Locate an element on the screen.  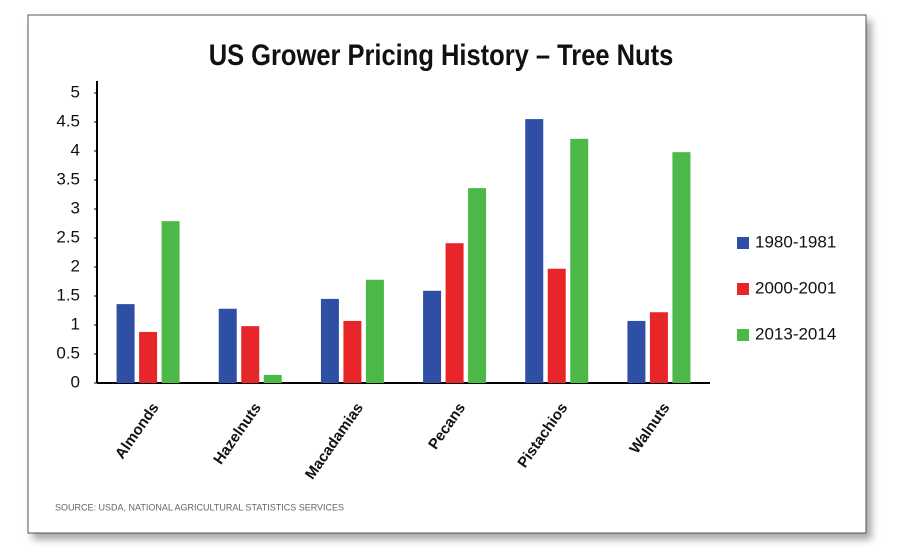
y-tick-label: 3 is located at coordinates (75, 207).